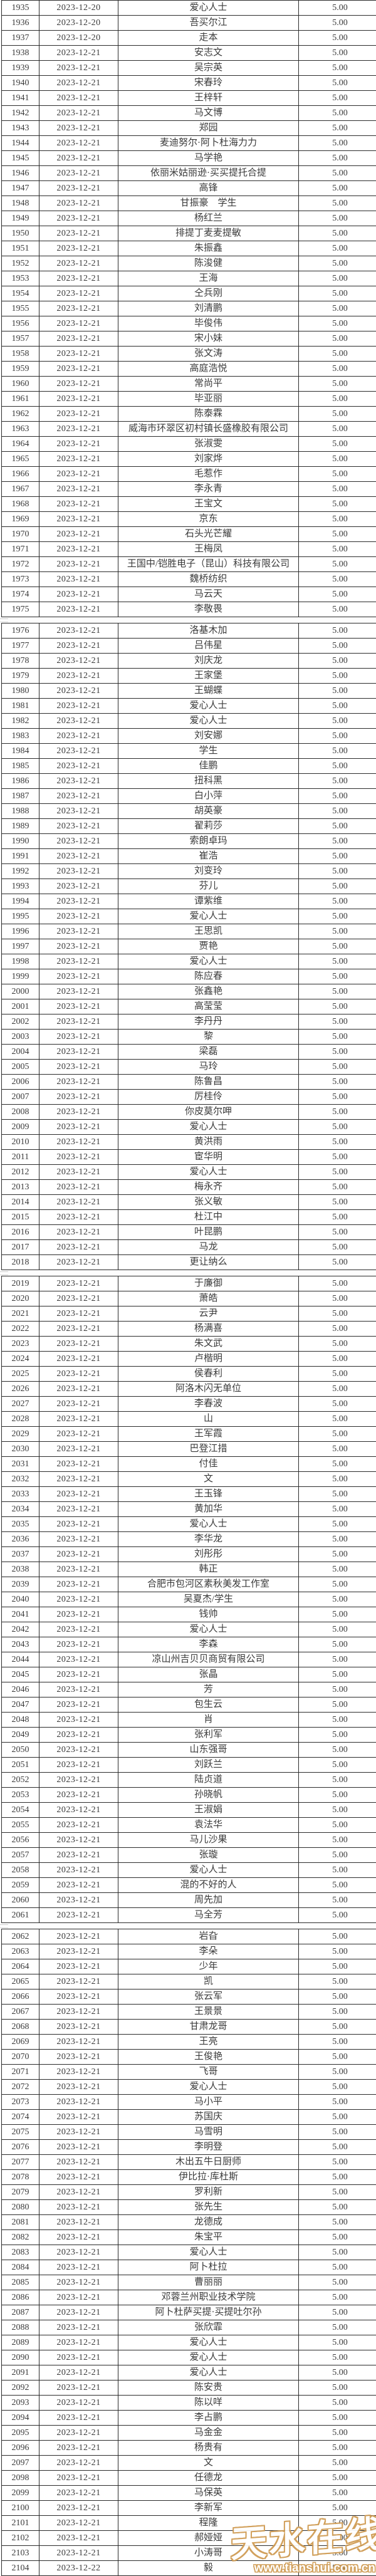 The width and height of the screenshot is (376, 2576). What do you see at coordinates (20, 2388) in the screenshot?
I see `row-index-cell: 2092` at bounding box center [20, 2388].